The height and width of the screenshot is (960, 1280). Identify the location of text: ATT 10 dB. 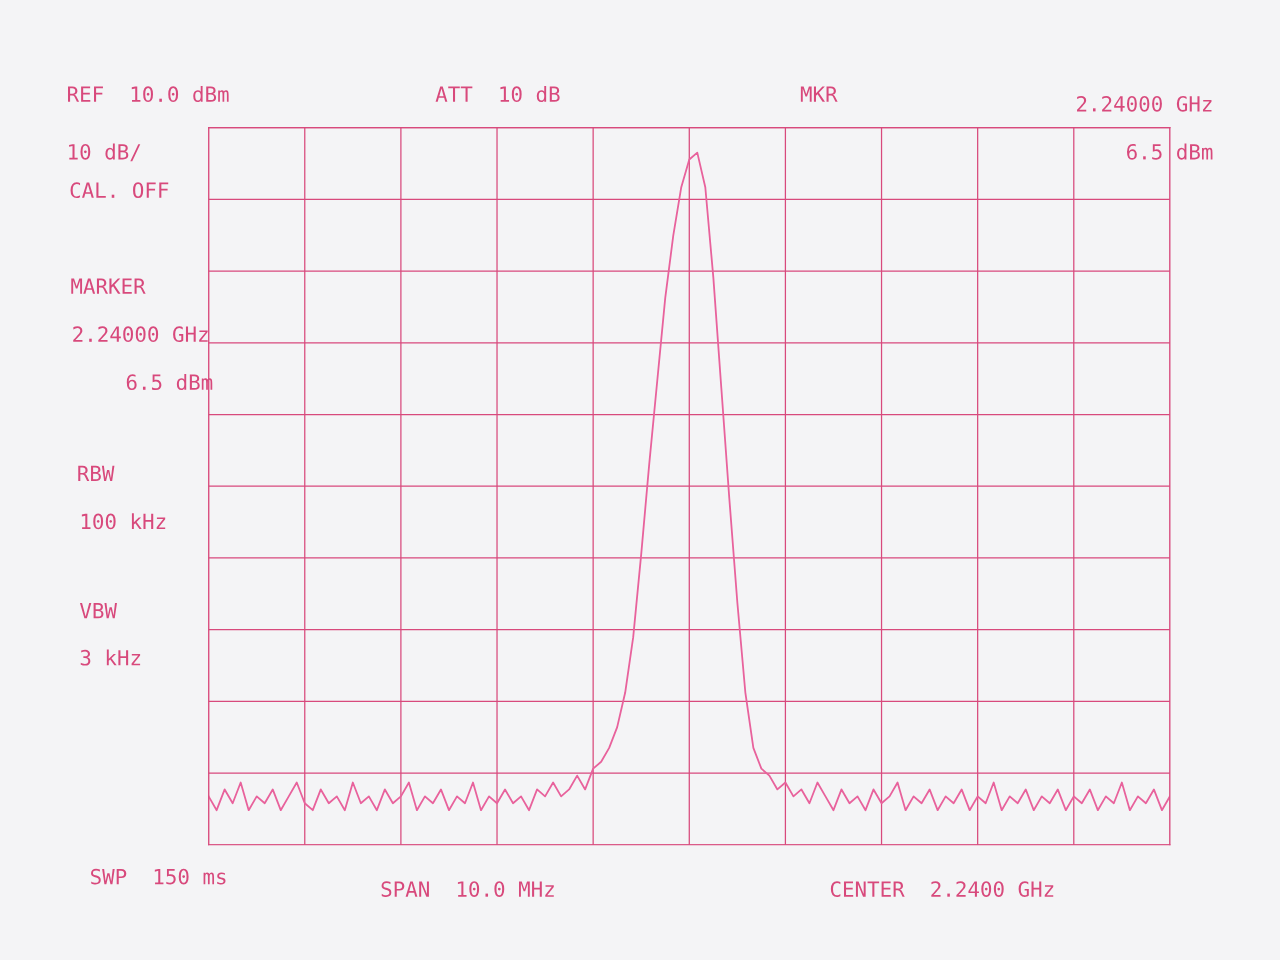
(497, 94).